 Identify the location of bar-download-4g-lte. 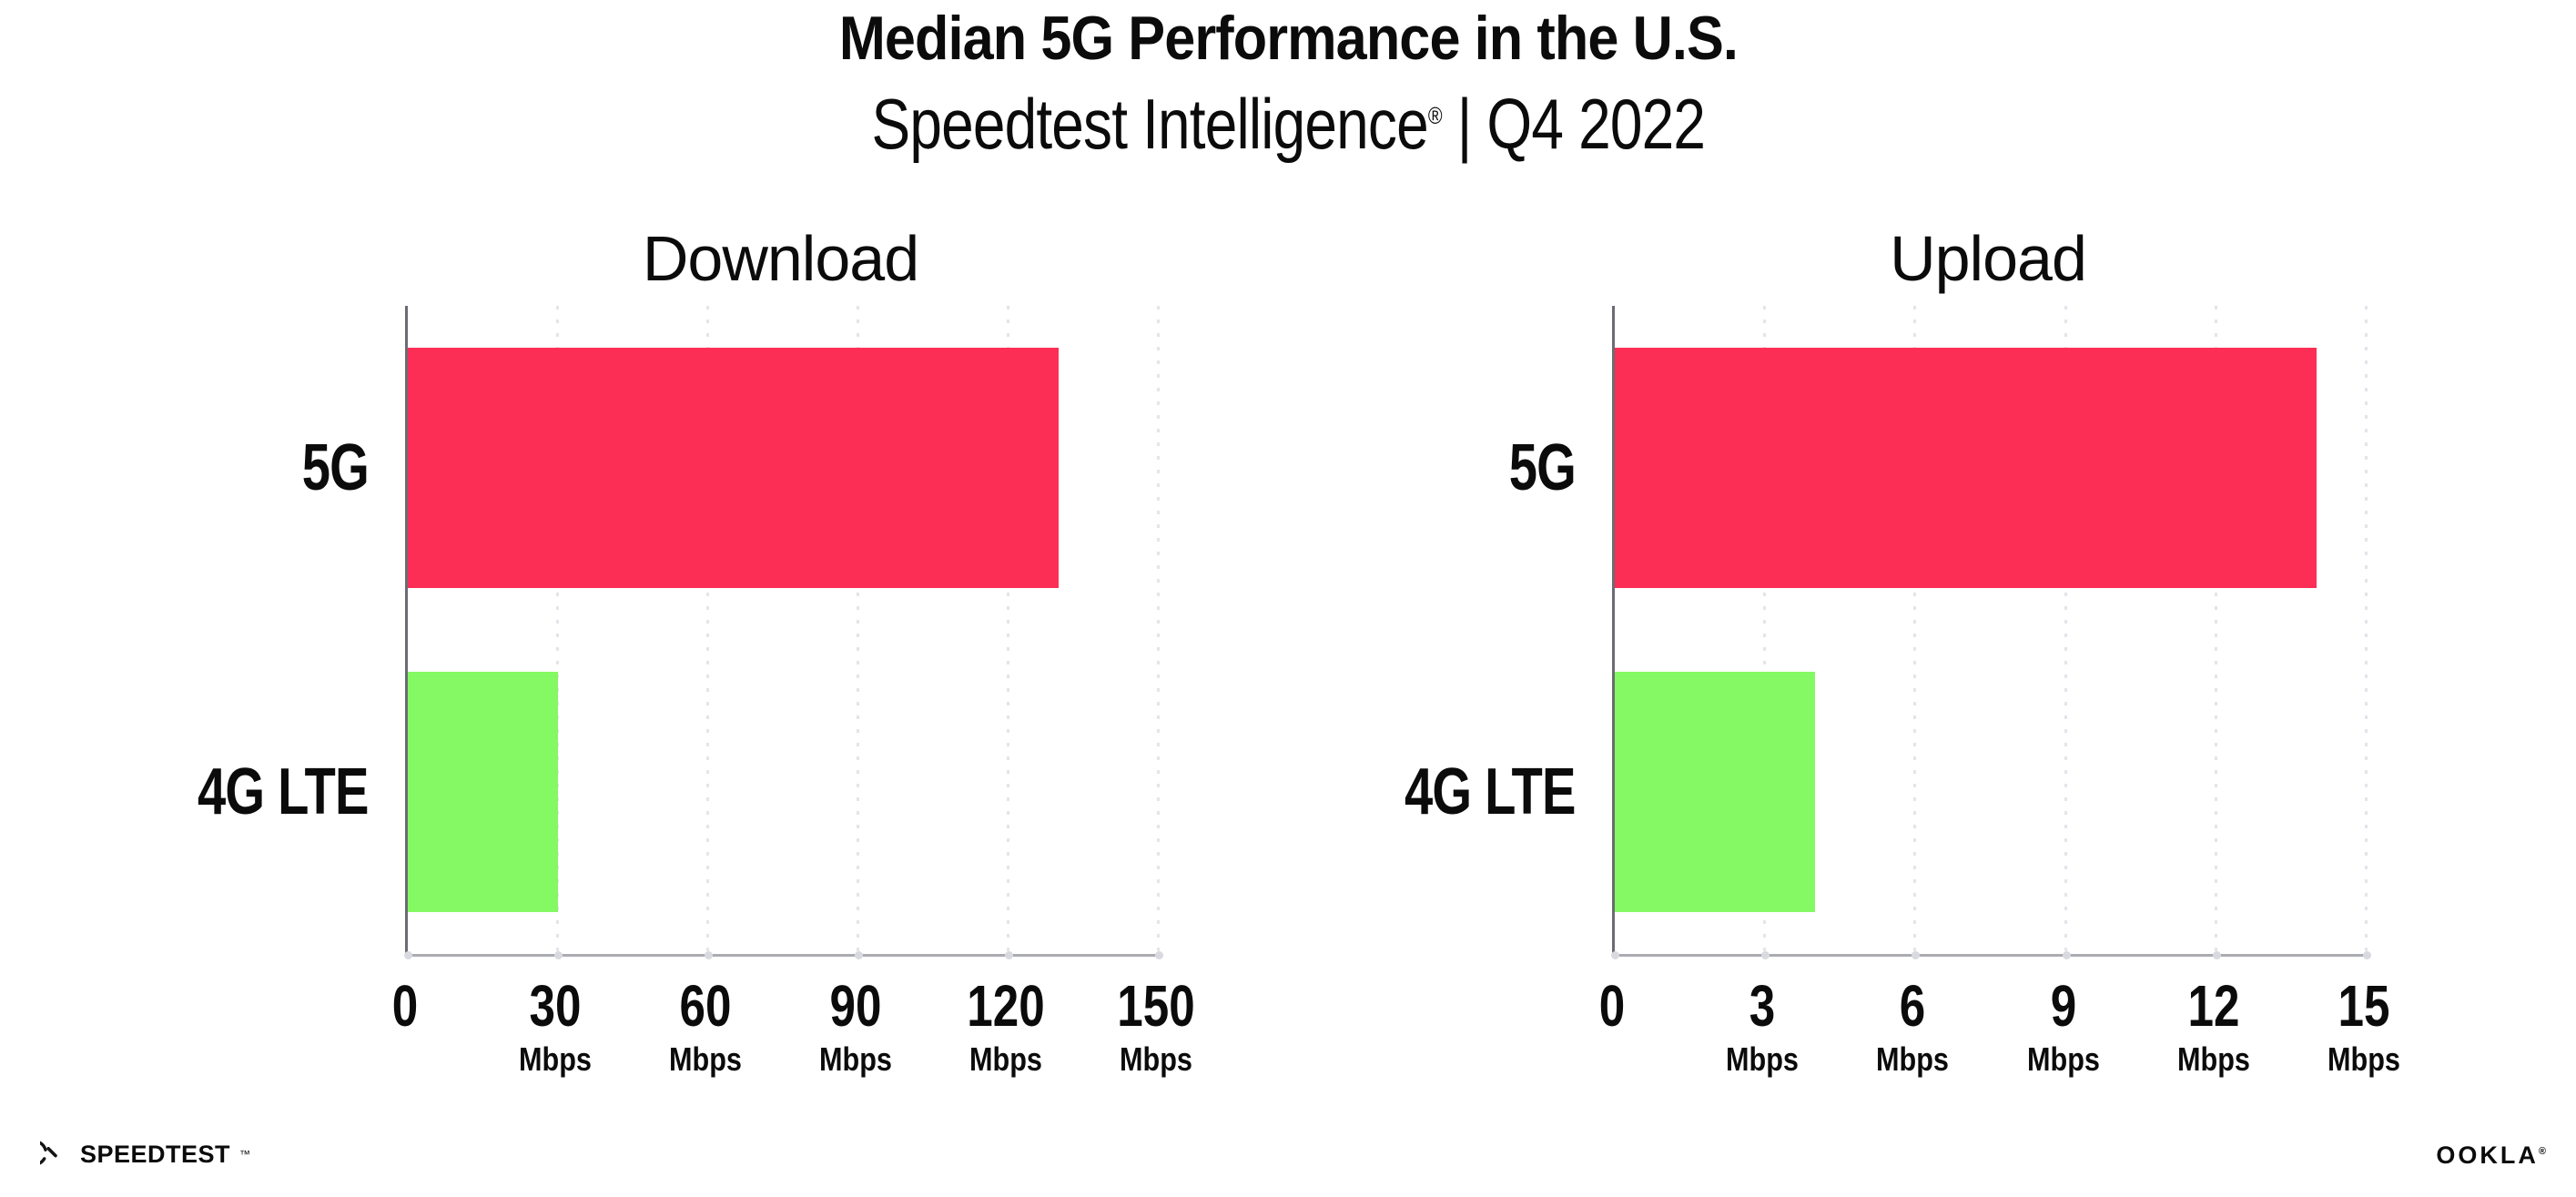
(483, 792).